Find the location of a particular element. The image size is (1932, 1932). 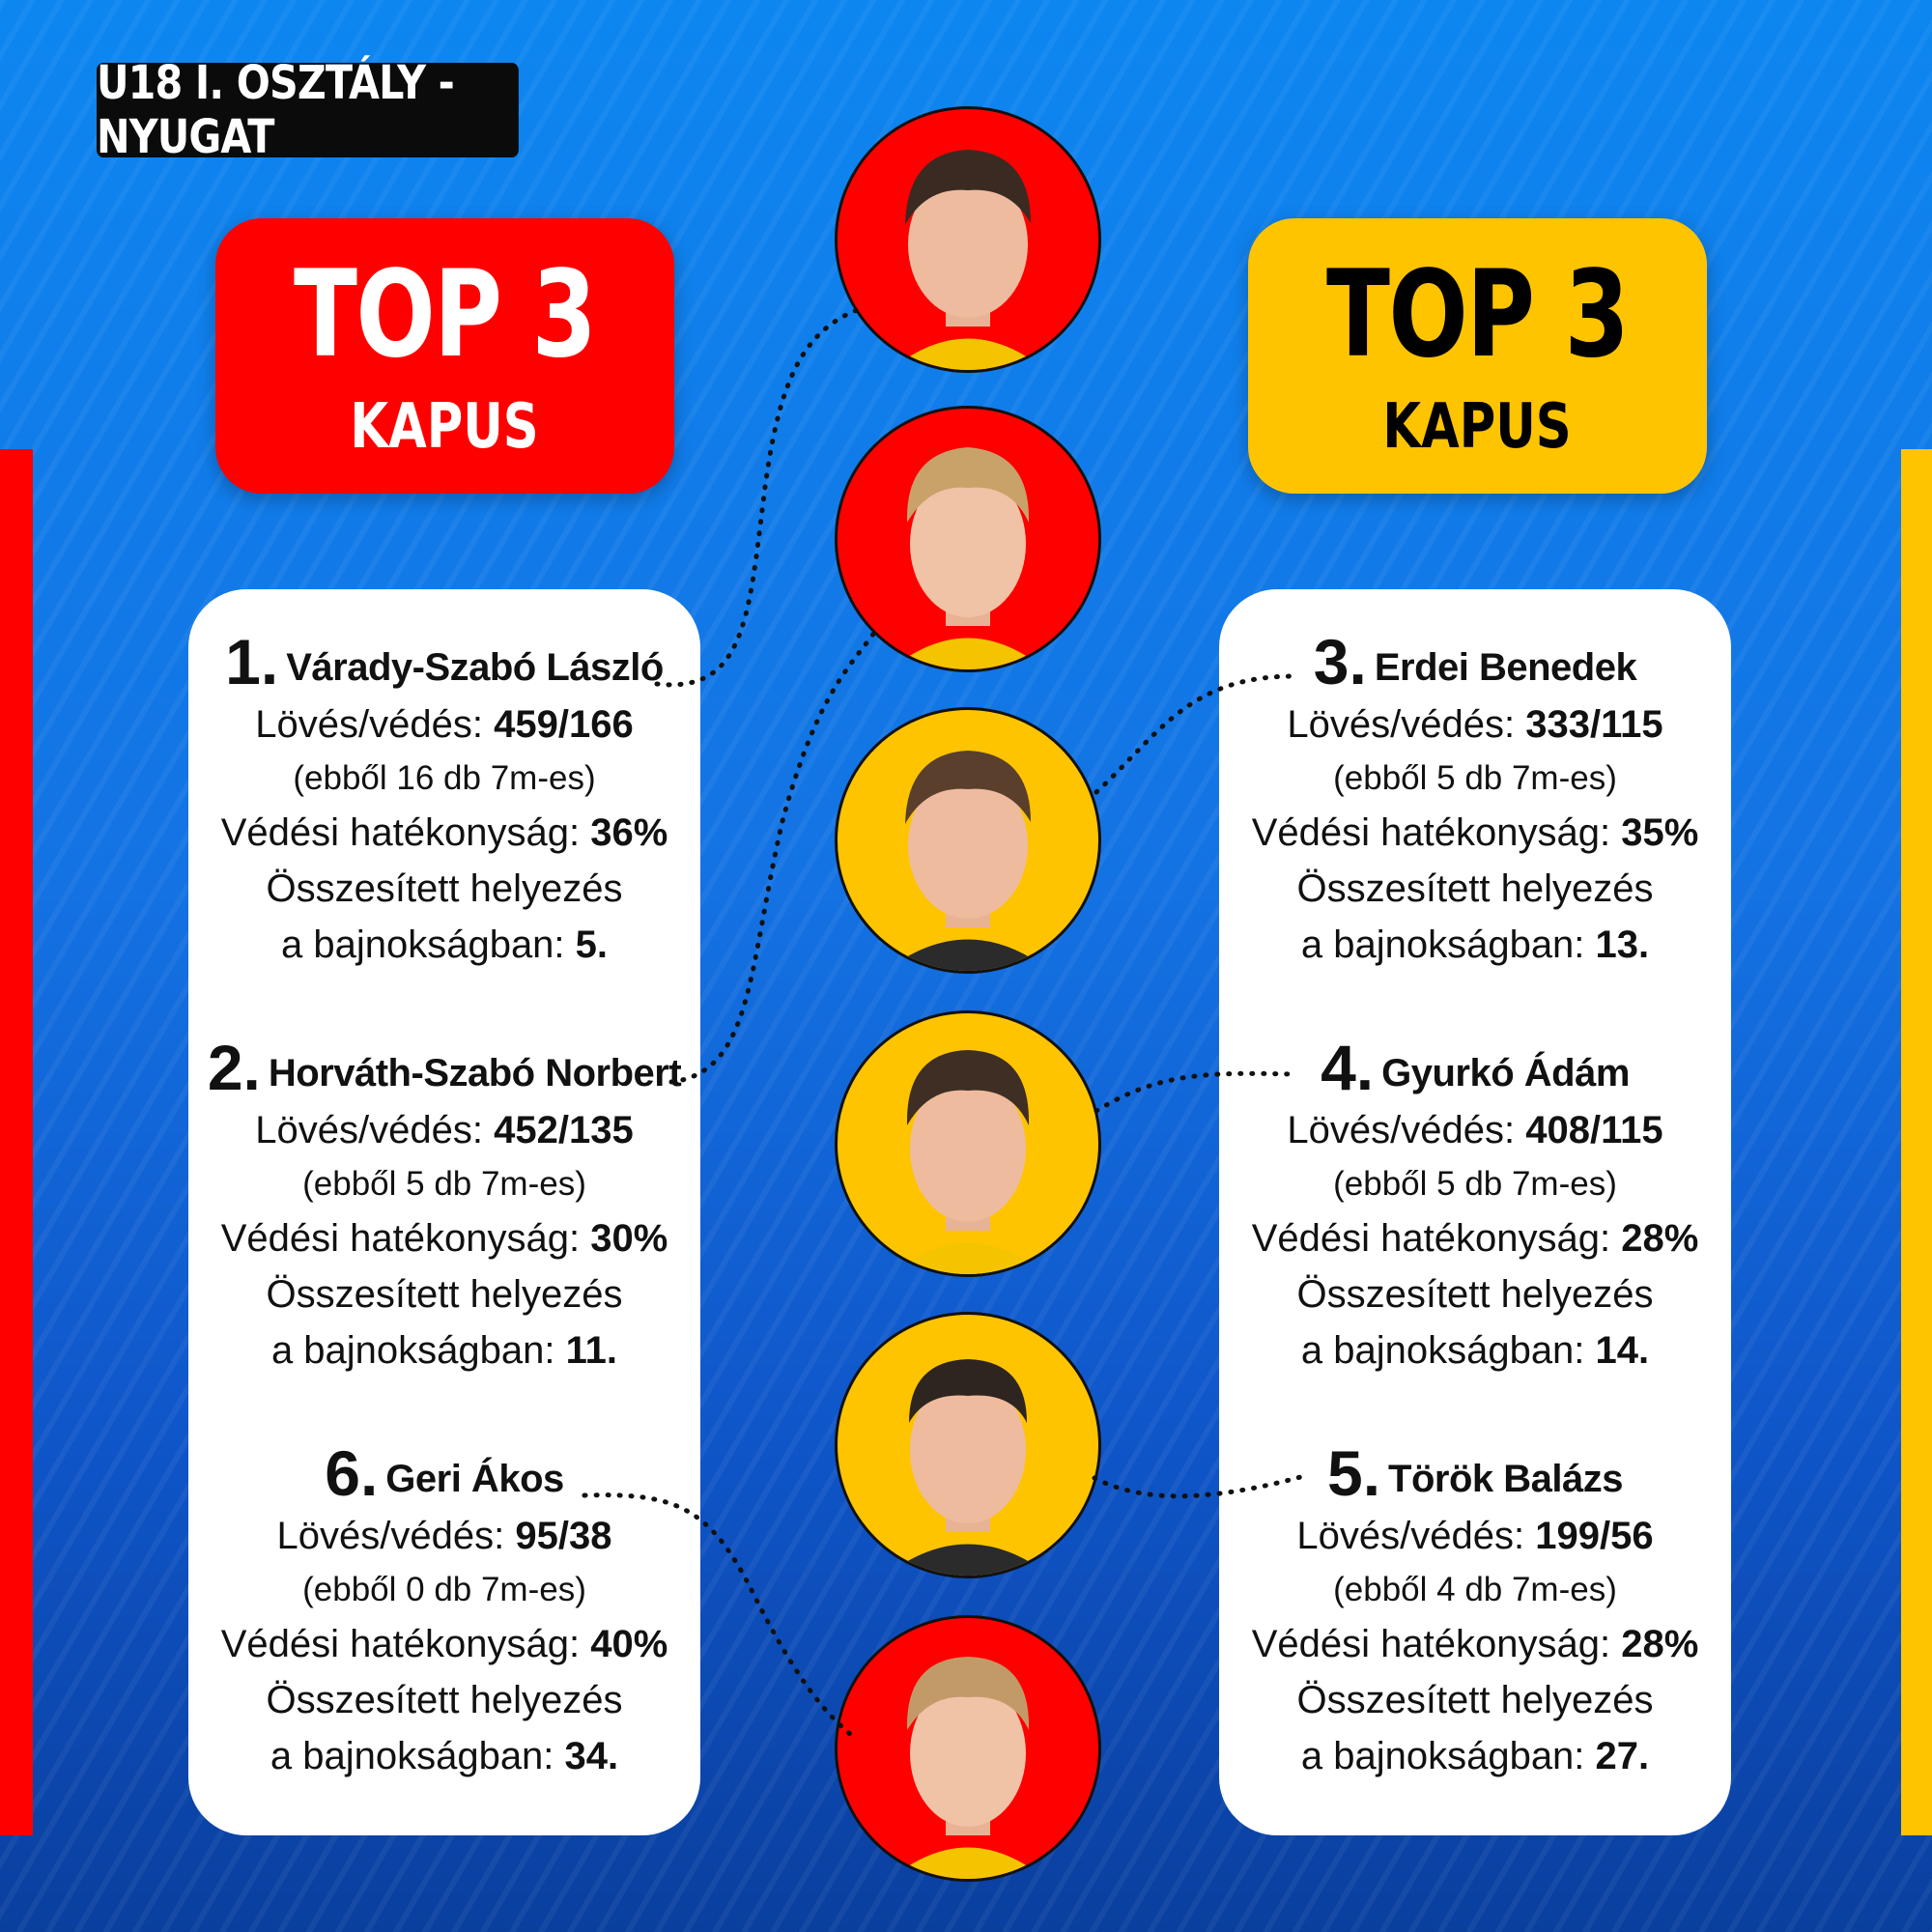

efficiency-line: Védési hatékonyság: 40% is located at coordinates (444, 1644).